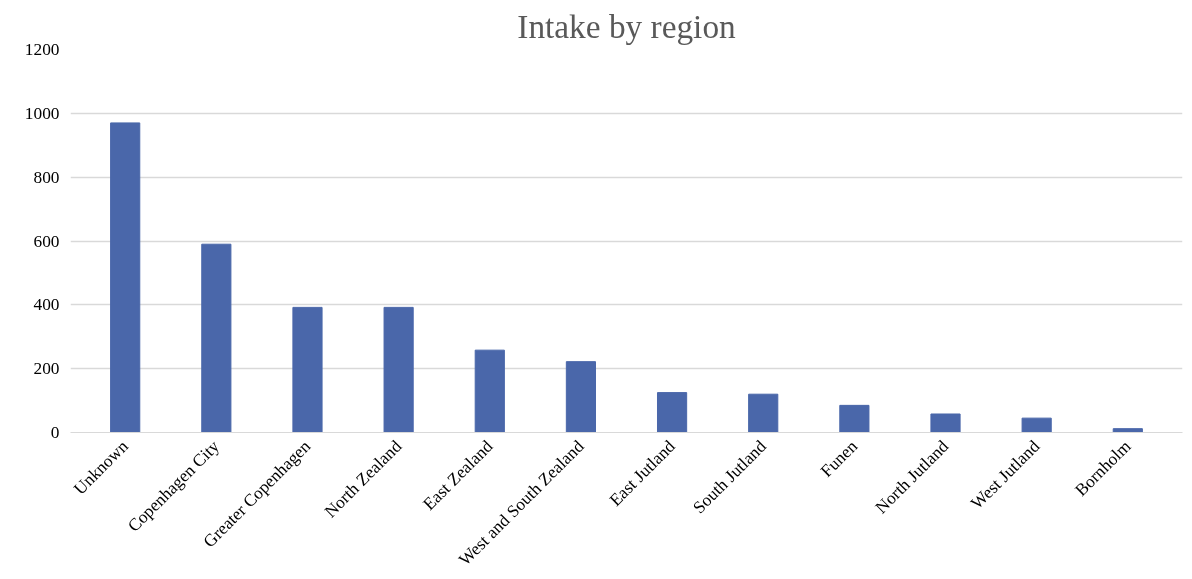 The image size is (1192, 579). Describe the element at coordinates (46, 241) in the screenshot. I see `y-tick-label: 600` at that location.